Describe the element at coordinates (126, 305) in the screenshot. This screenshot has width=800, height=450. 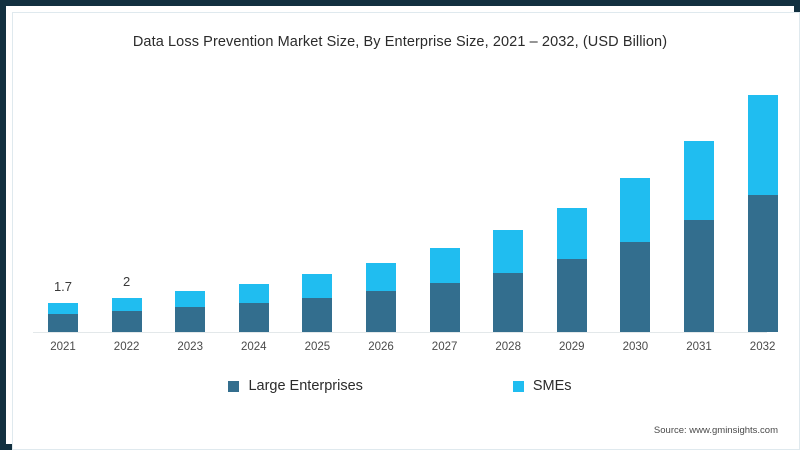
I see `bar-segment-smes-2022` at that location.